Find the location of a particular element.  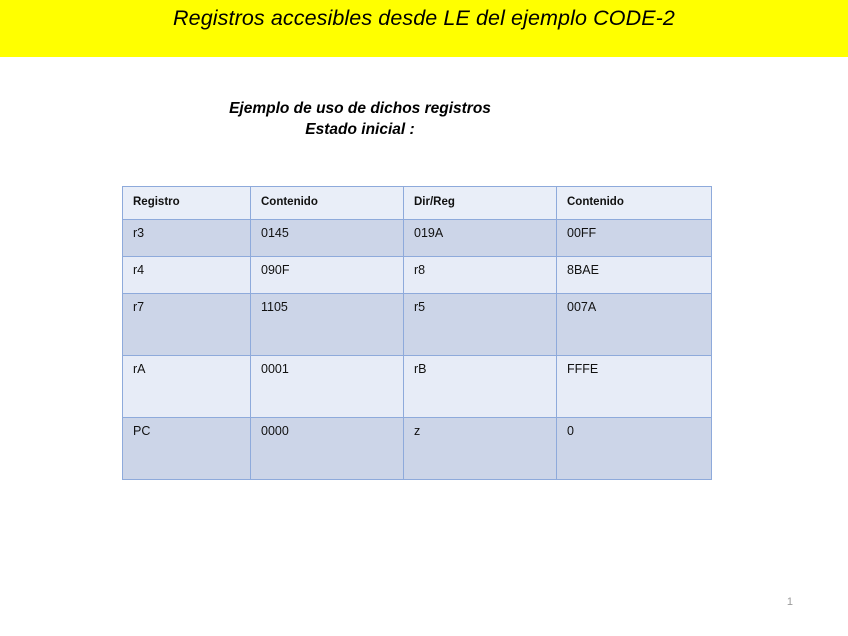

cell-dir-reg: 019A is located at coordinates (480, 238).